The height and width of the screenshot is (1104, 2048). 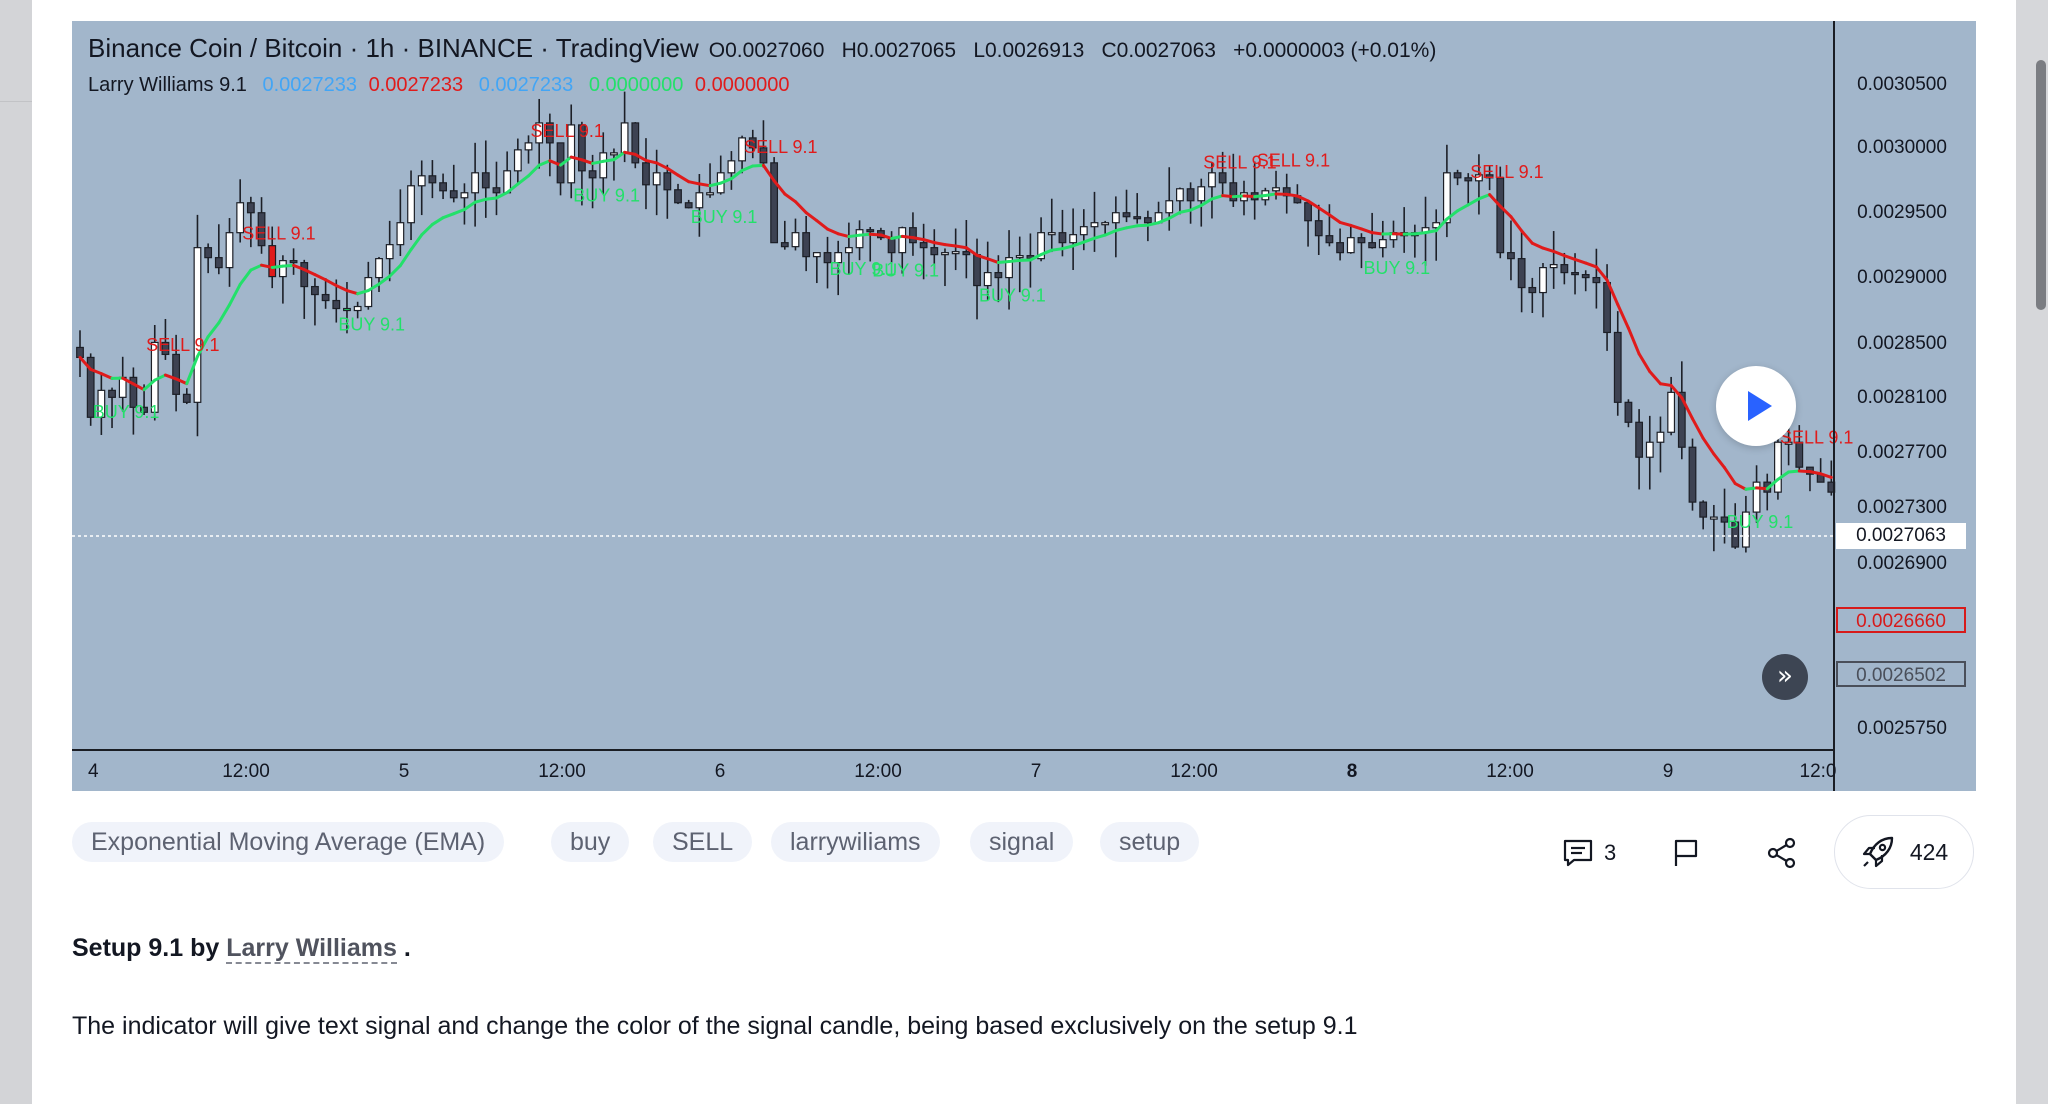 What do you see at coordinates (311, 949) in the screenshot?
I see `author-link: Larry Williams` at bounding box center [311, 949].